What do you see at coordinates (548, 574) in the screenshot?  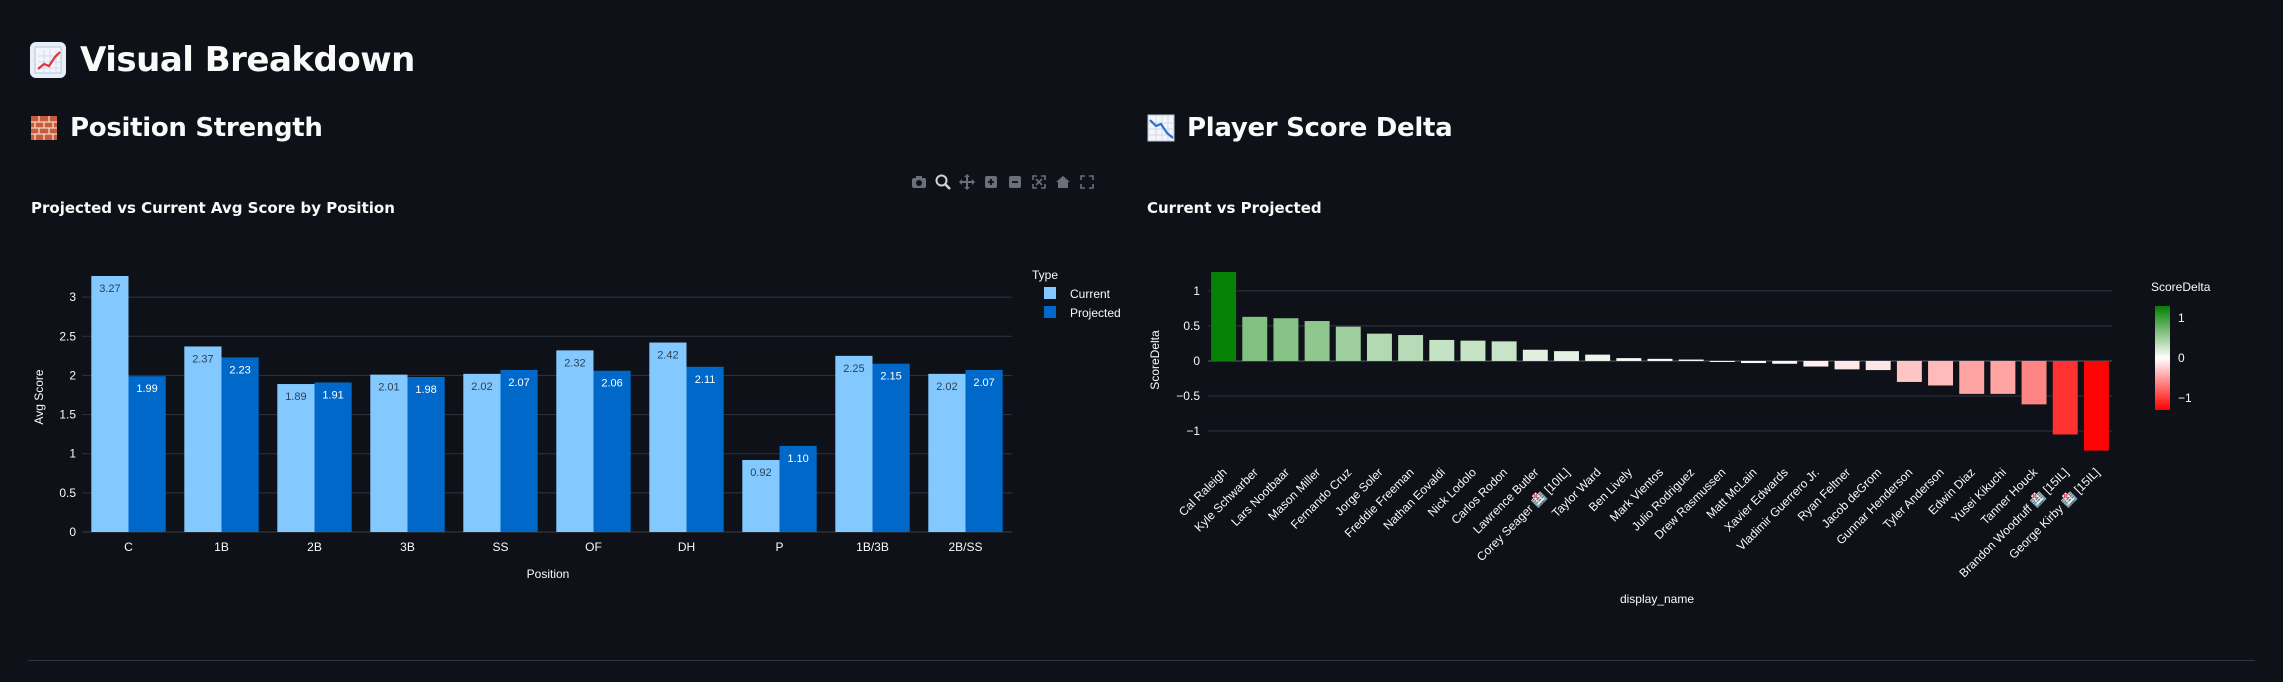 I see `x-axis-label: Position` at bounding box center [548, 574].